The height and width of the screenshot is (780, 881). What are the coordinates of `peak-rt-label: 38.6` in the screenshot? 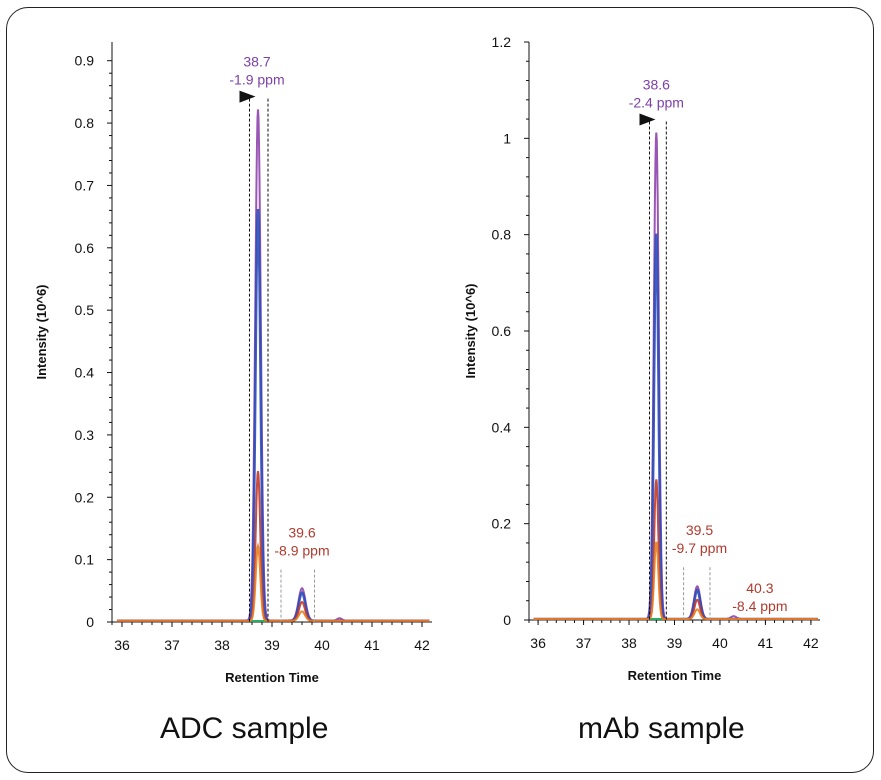 It's located at (656, 85).